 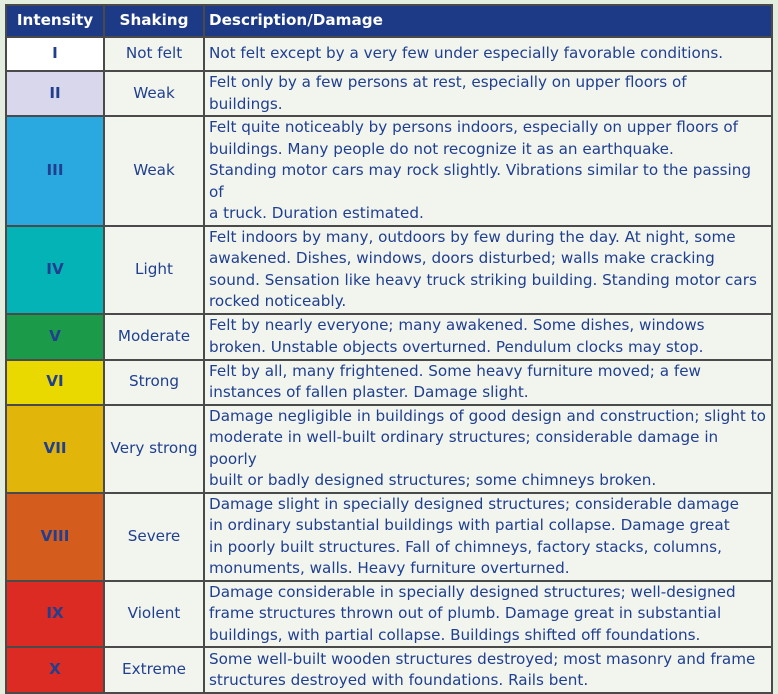 What do you see at coordinates (55, 536) in the screenshot?
I see `intensity-cell: VIII` at bounding box center [55, 536].